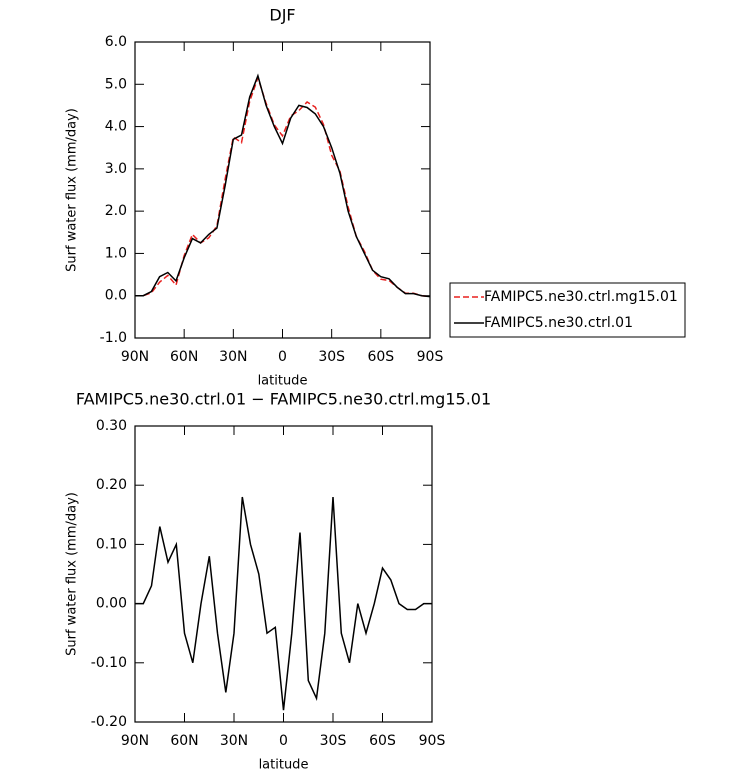 This screenshot has height=780, width=733. I want to click on y-tick-label: 6.0, so click(116, 42).